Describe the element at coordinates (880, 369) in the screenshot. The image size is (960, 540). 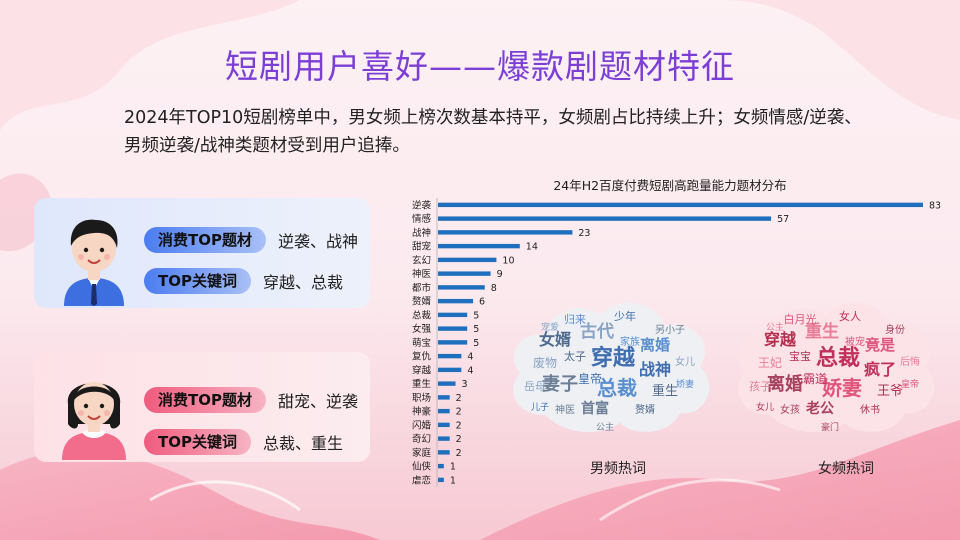
I see `cloud-word: 疯了` at that location.